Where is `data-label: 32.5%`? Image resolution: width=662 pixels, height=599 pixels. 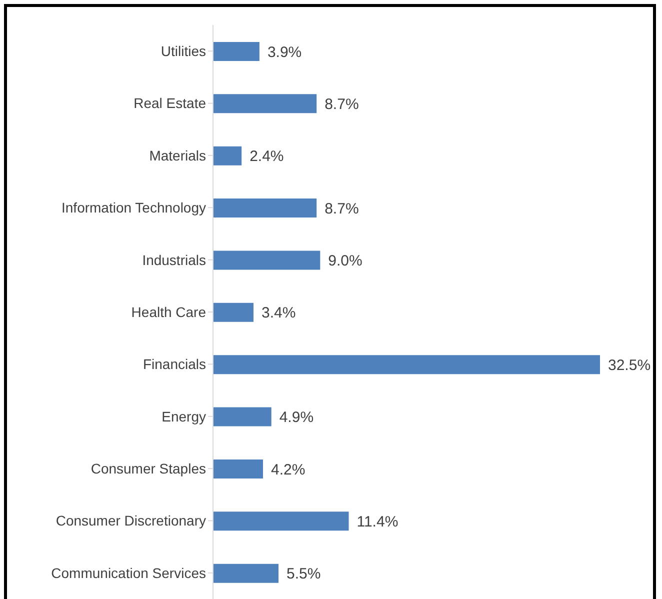 data-label: 32.5% is located at coordinates (629, 365).